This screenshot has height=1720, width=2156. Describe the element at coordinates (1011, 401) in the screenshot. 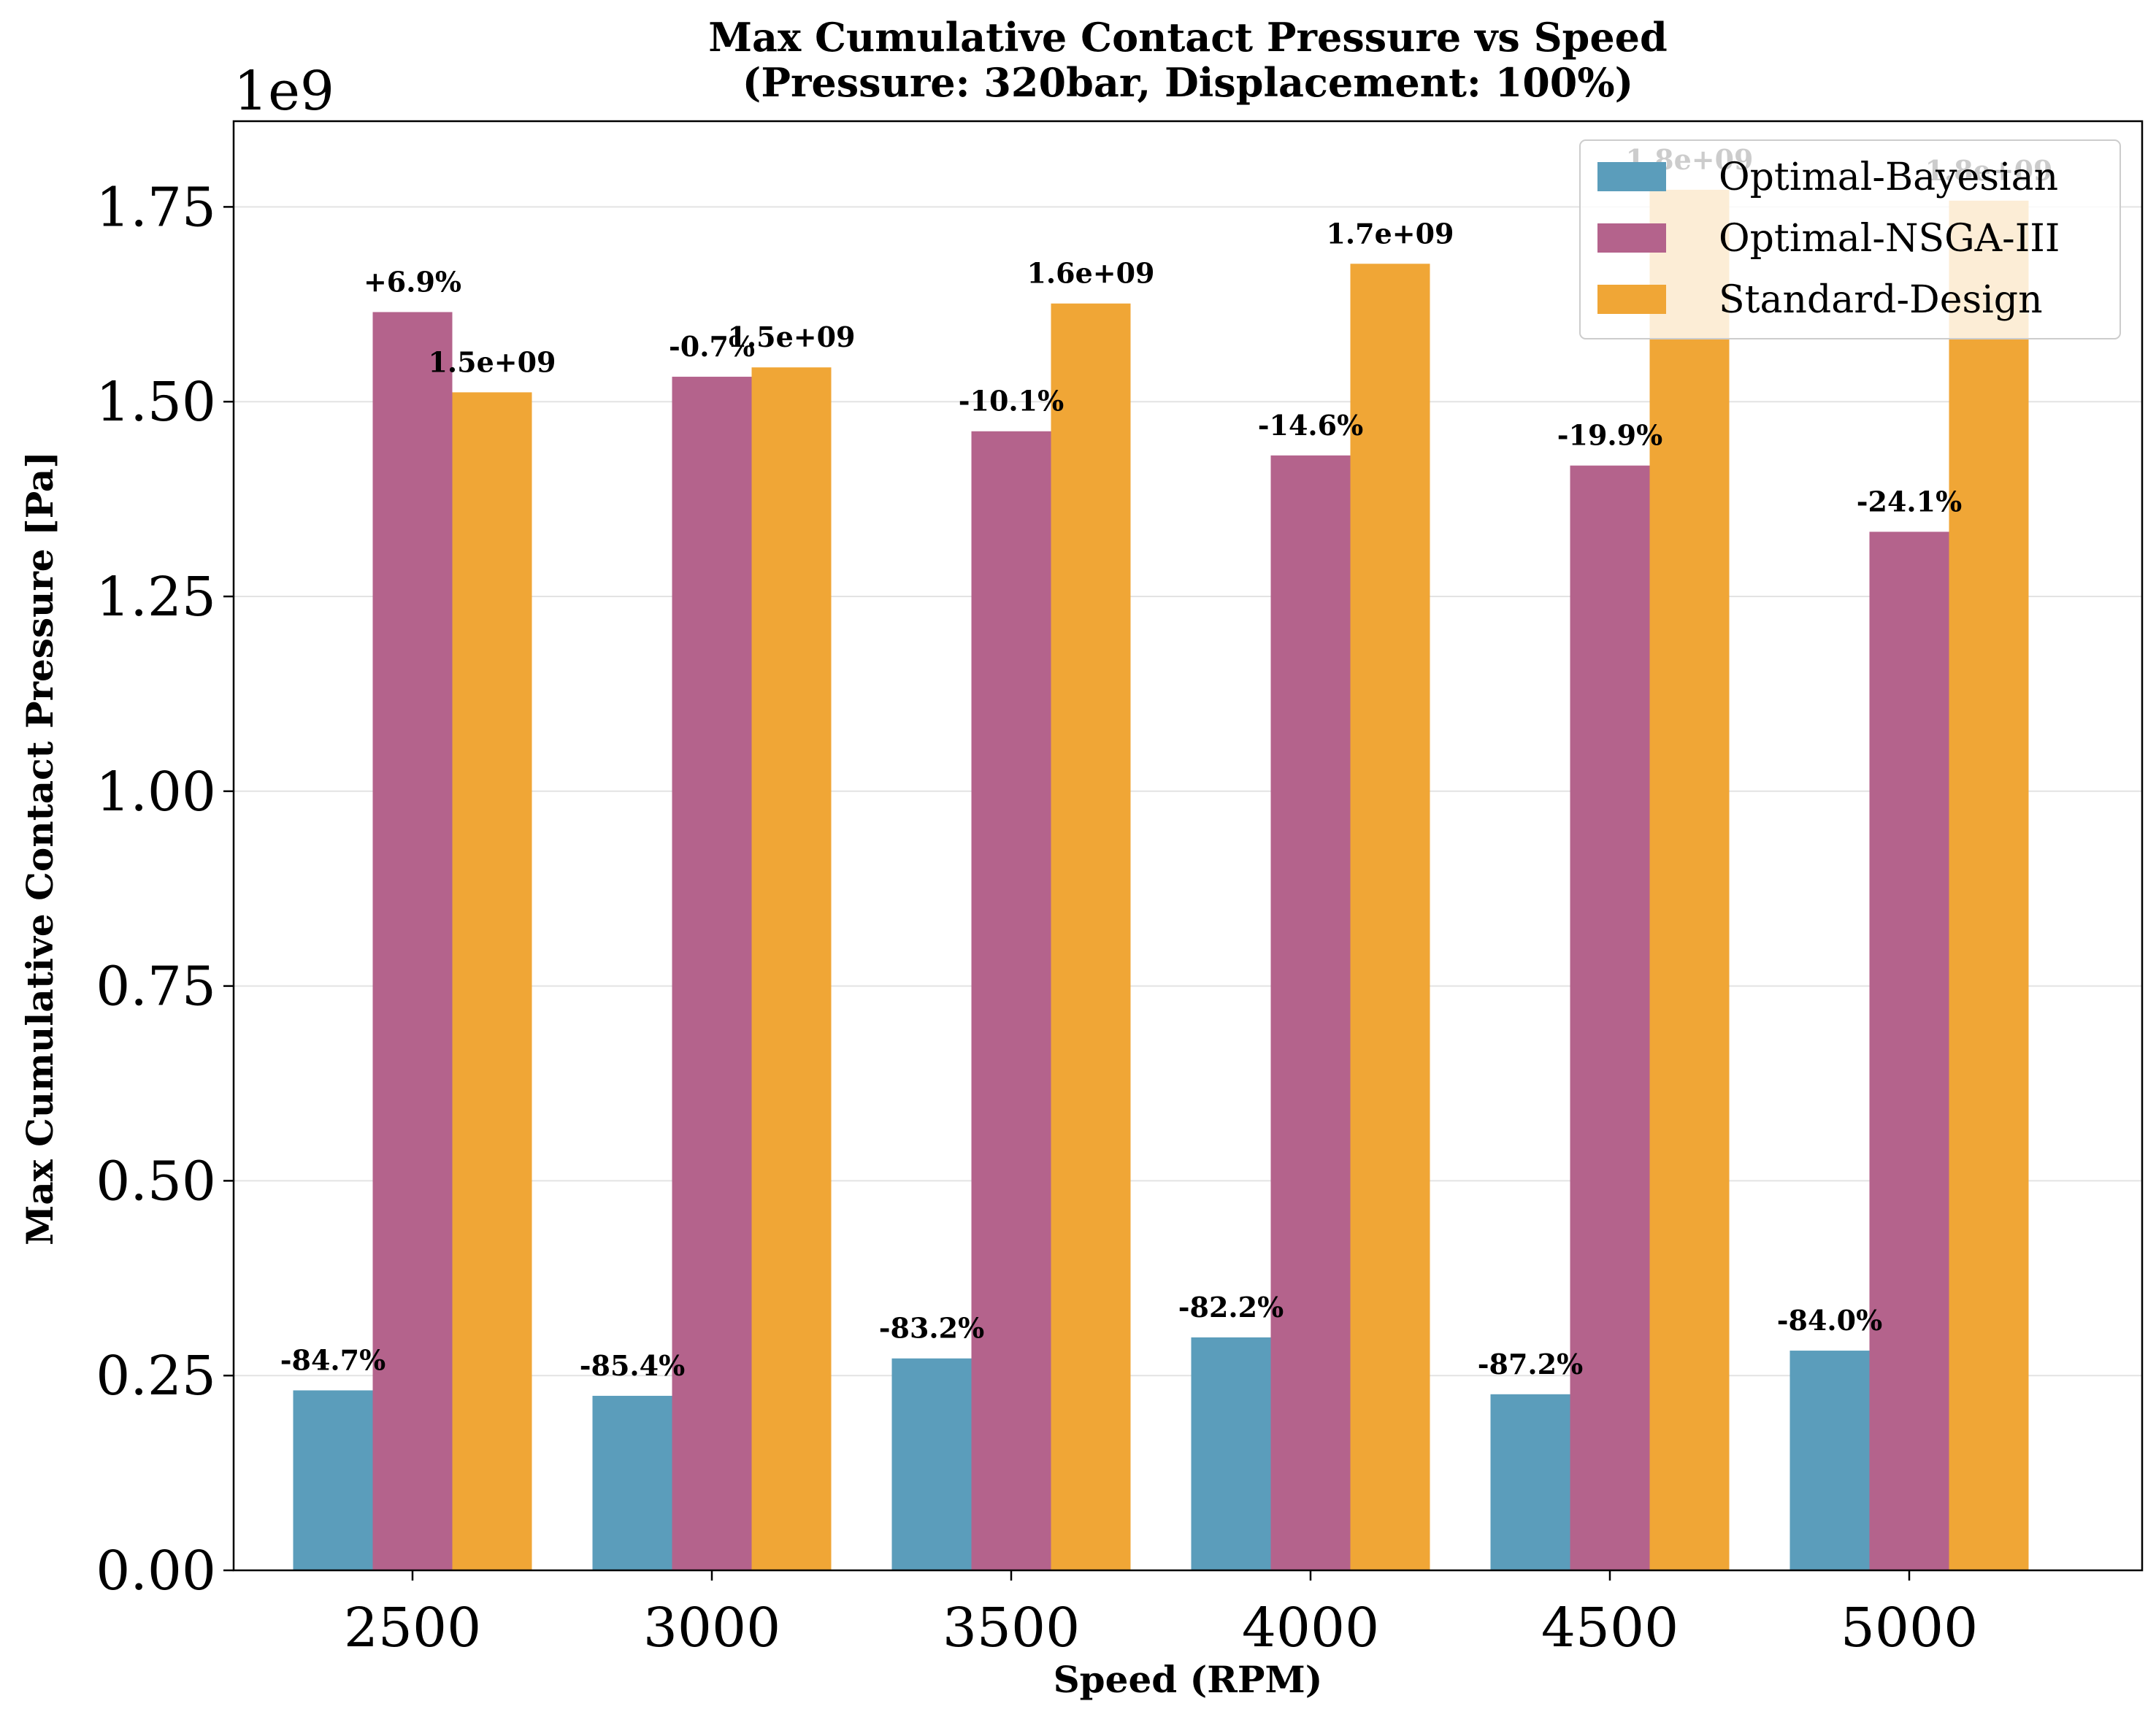

I see `bar-value-label: -10.1%` at that location.